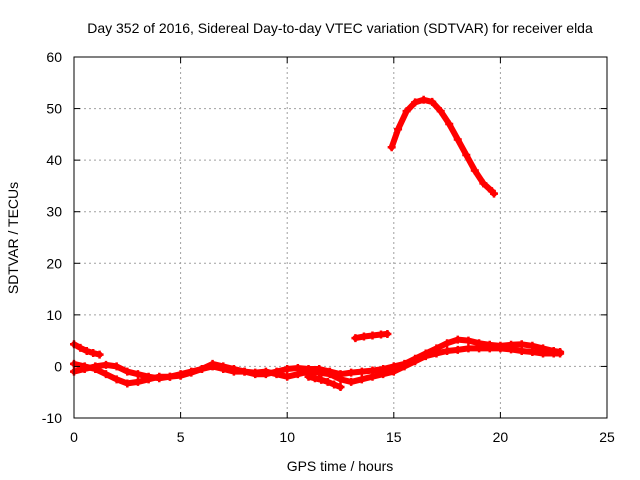  What do you see at coordinates (13, 238) in the screenshot?
I see `y-axis-label: SDTVAR / TECUs` at bounding box center [13, 238].